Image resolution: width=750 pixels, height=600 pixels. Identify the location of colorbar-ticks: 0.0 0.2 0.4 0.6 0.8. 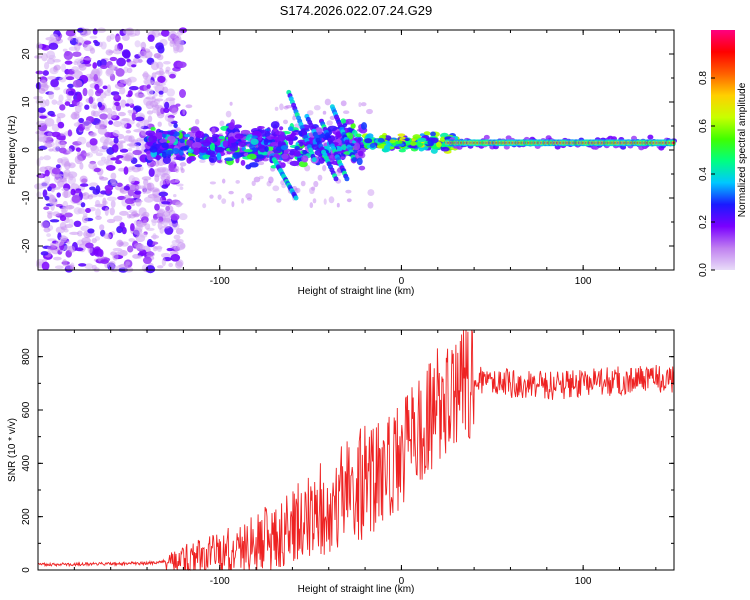
(706, 174).